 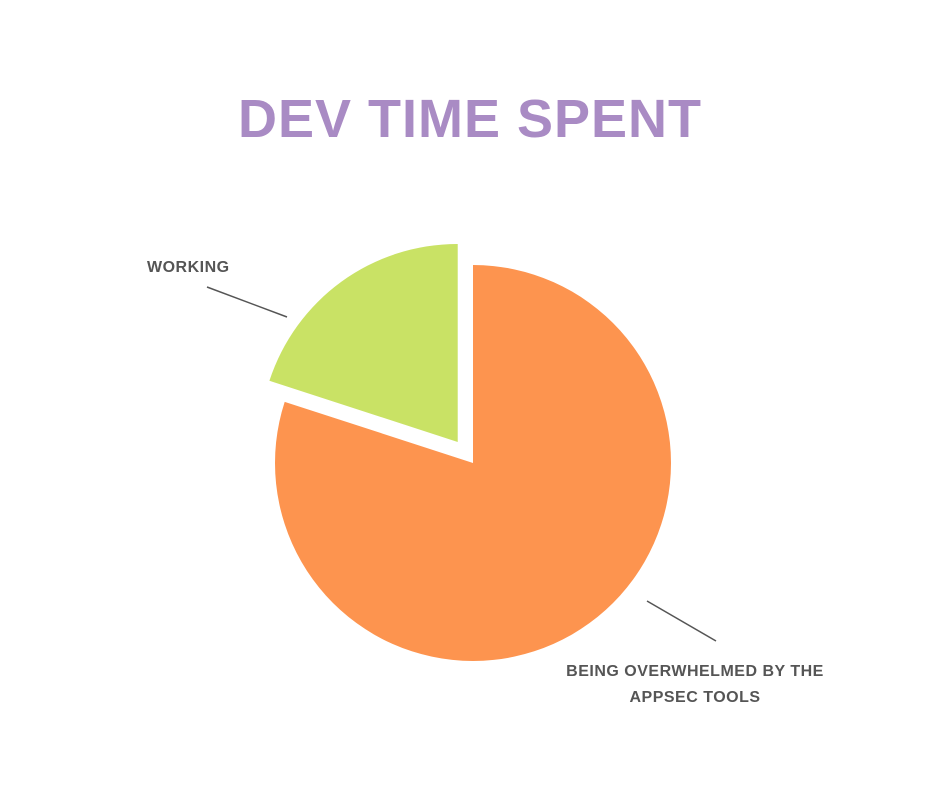 I want to click on pie-slice, so click(x=363, y=342).